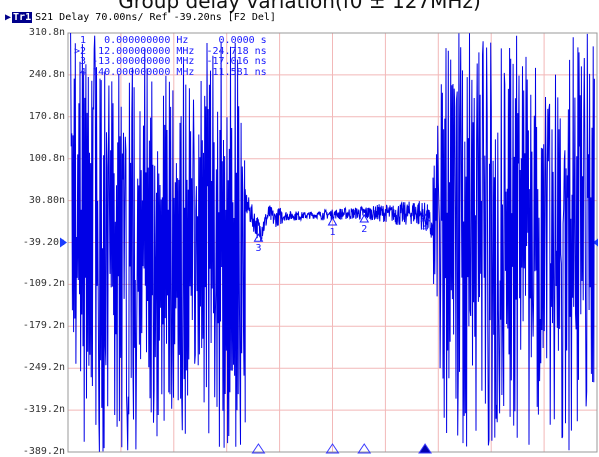 The image size is (599, 457). What do you see at coordinates (46, 116) in the screenshot?
I see `y-tick-label: 170.8n` at bounding box center [46, 116].